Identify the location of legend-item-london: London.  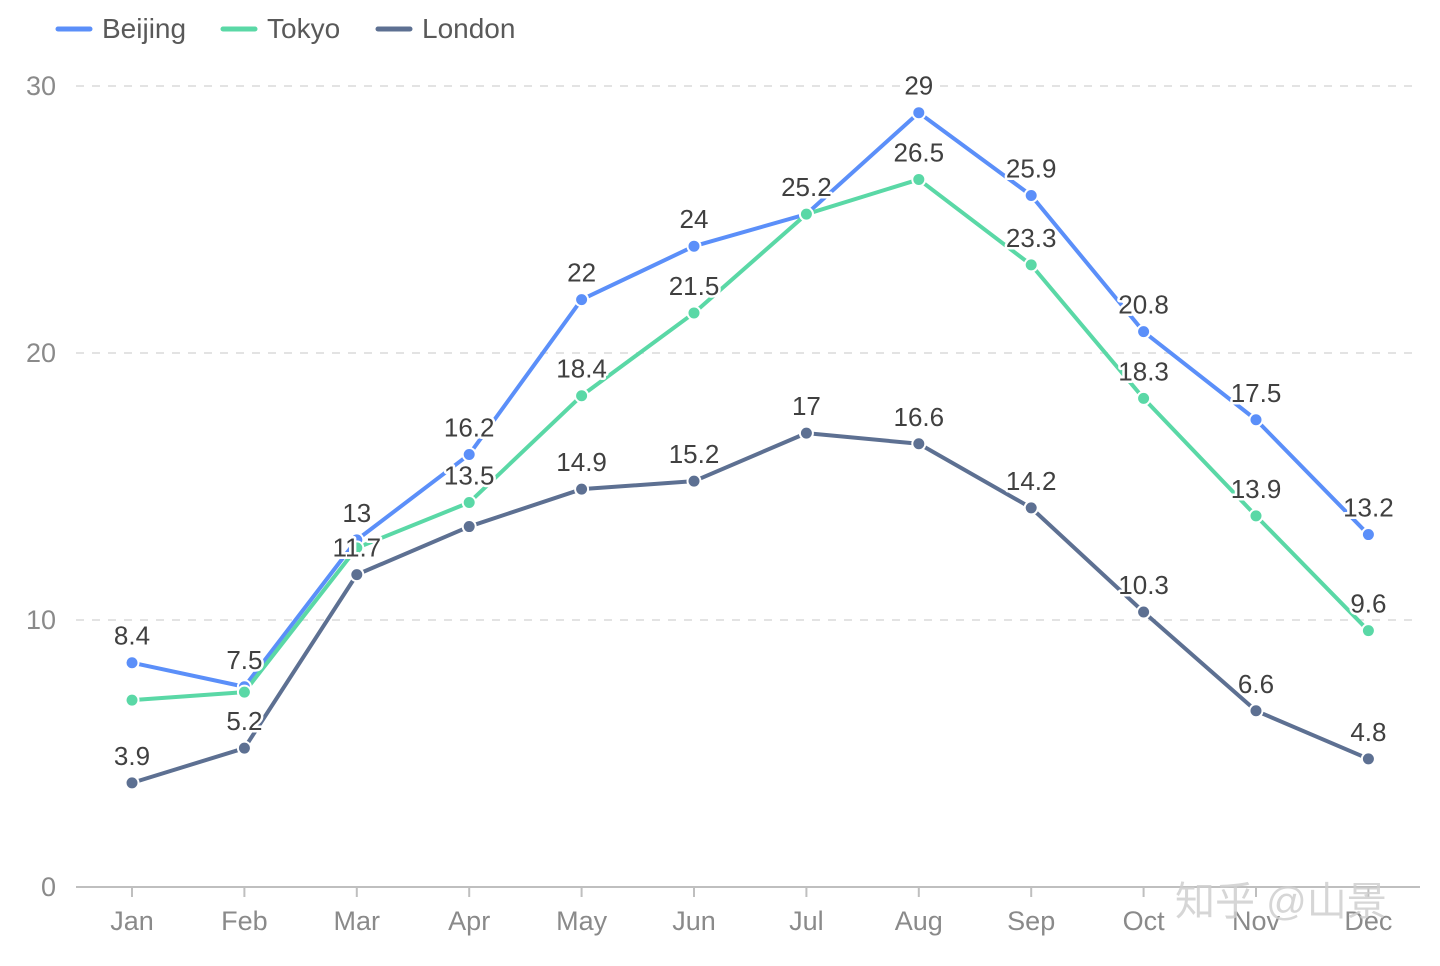
(445, 28).